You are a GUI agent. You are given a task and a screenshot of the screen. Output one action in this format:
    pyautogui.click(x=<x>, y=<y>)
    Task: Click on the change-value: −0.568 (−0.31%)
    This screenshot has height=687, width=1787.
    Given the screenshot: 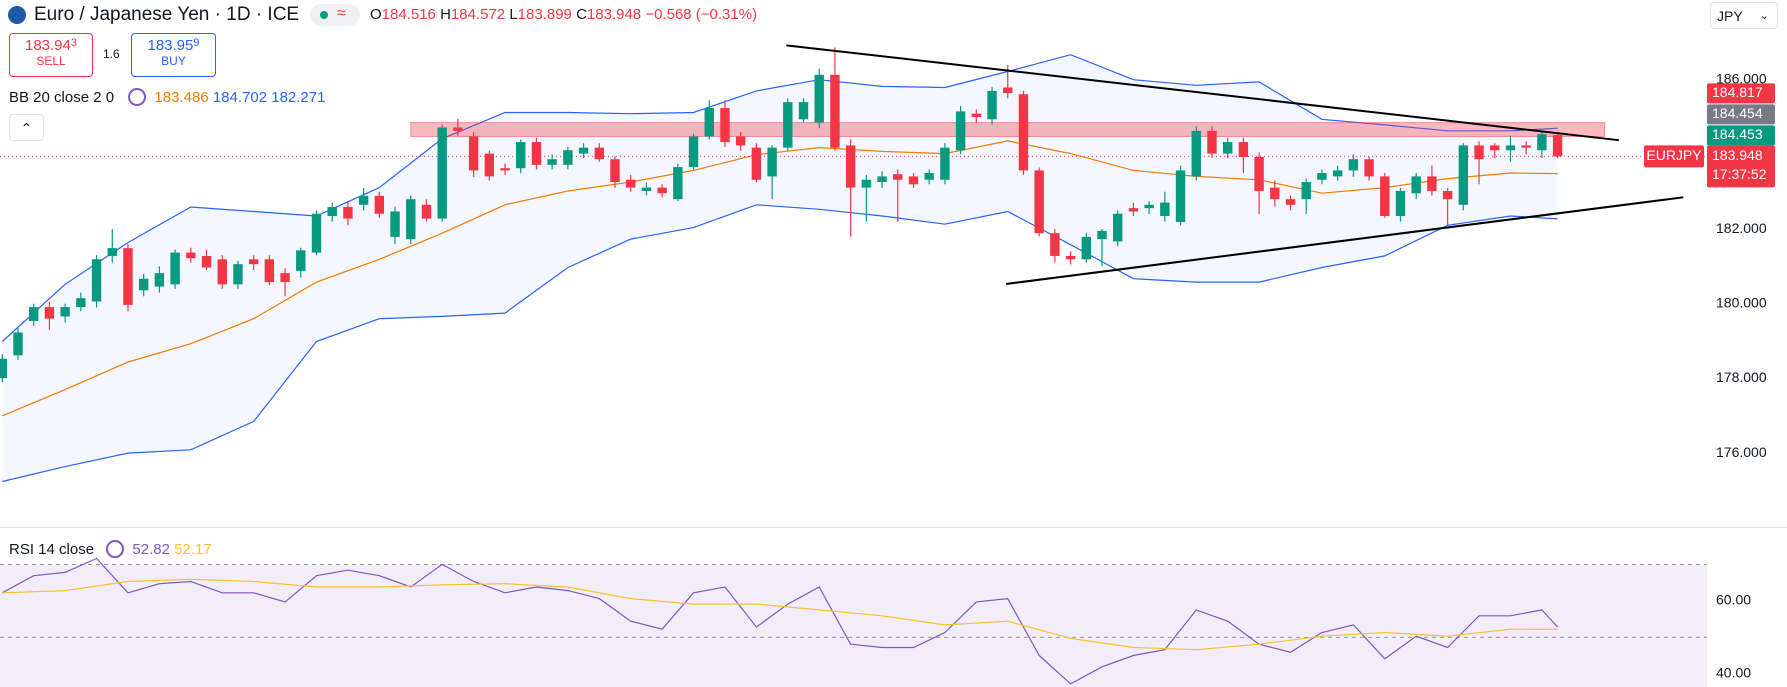 What is the action you would take?
    pyautogui.click(x=701, y=14)
    